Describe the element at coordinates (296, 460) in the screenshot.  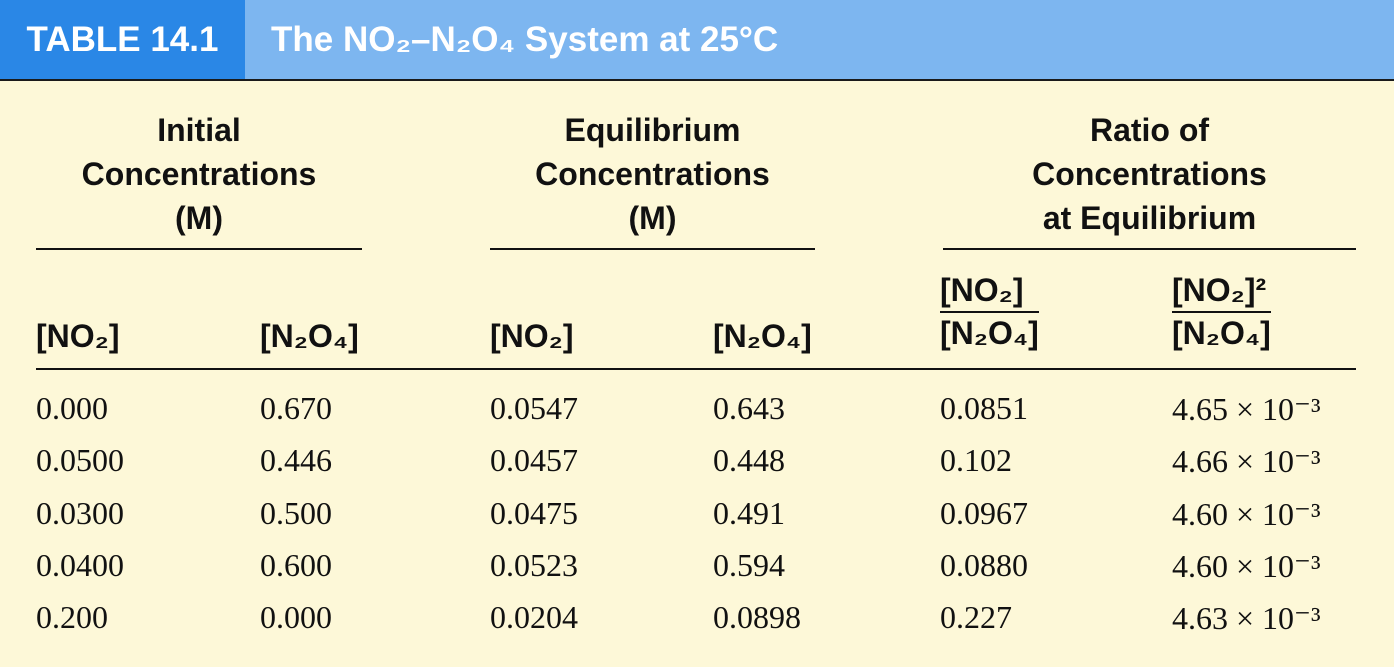
I see `table-cell: 0.446` at that location.